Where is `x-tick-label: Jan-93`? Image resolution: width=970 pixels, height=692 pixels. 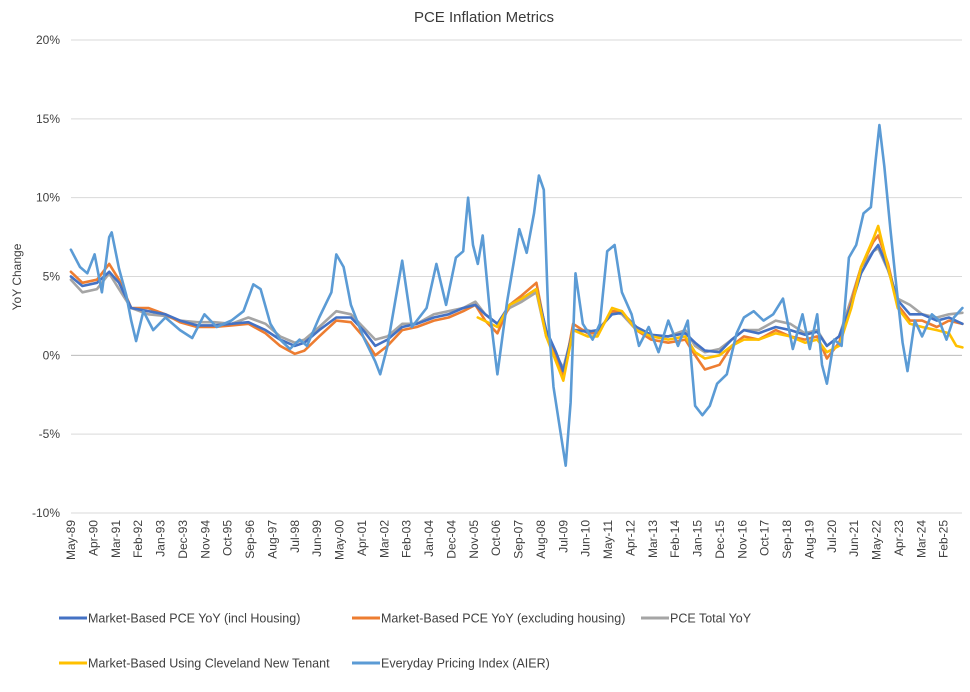
x-tick-label: Jan-93 is located at coordinates (161, 538).